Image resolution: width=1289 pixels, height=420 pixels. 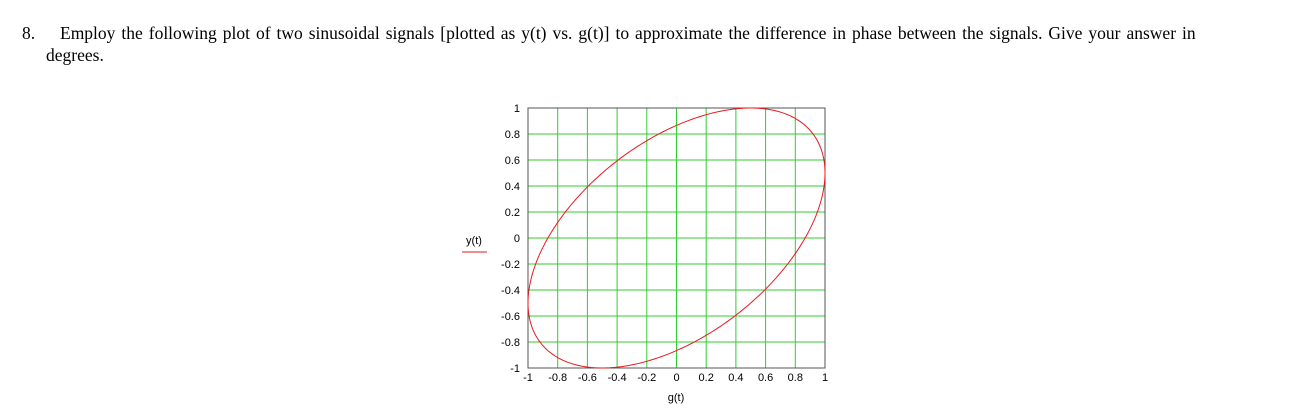 What do you see at coordinates (617, 378) in the screenshot?
I see `x-tick-label: -0.4` at bounding box center [617, 378].